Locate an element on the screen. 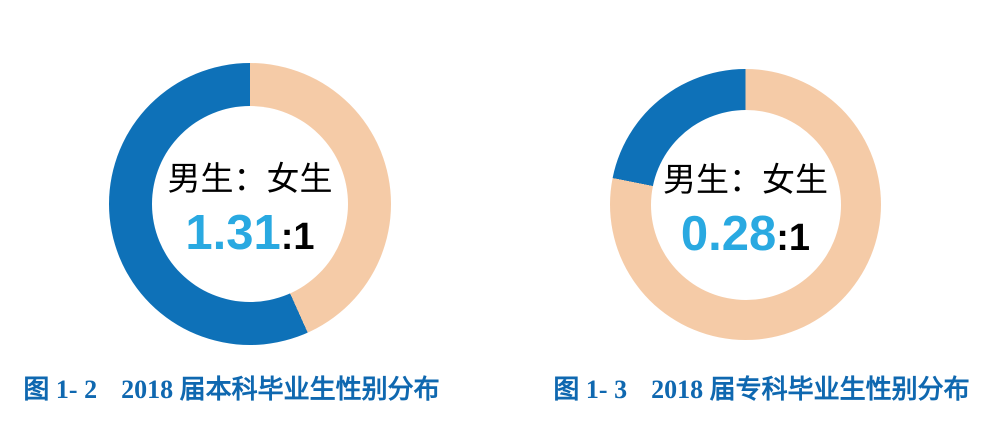  donut-hole: 男生：女生 1.31:1 is located at coordinates (250, 204).